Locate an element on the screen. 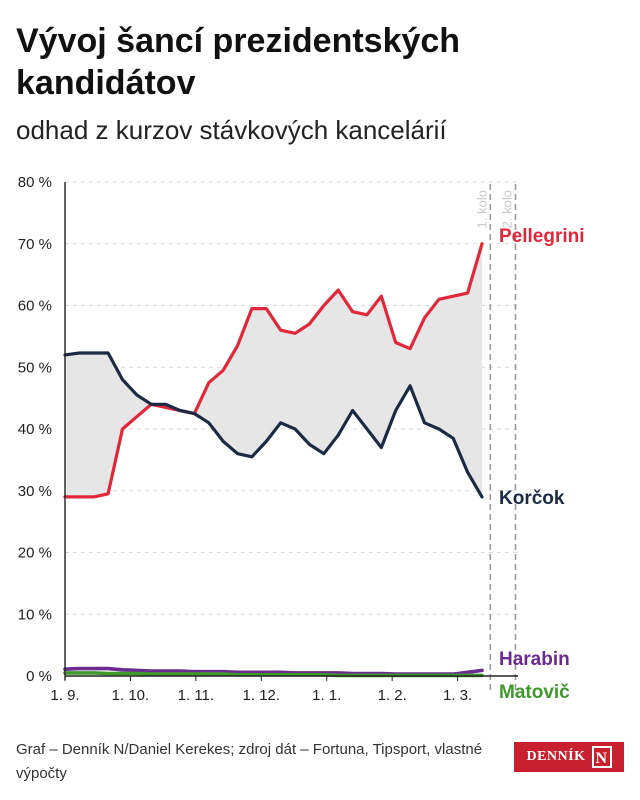 This screenshot has width=640, height=800. y-tick-label: 0 % is located at coordinates (39, 676).